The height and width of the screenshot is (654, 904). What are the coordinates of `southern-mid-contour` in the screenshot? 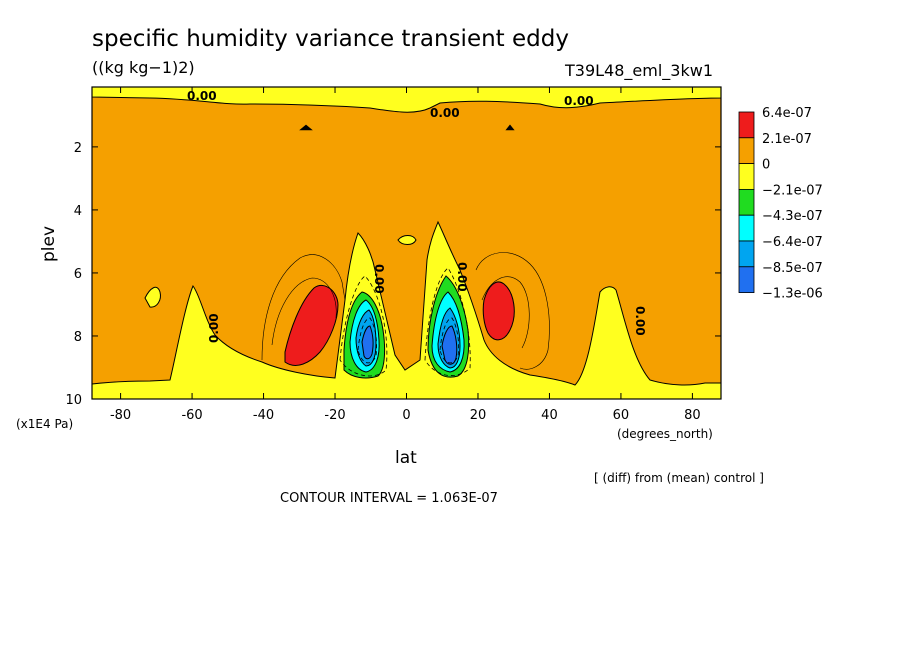 It's located at (304, 311).